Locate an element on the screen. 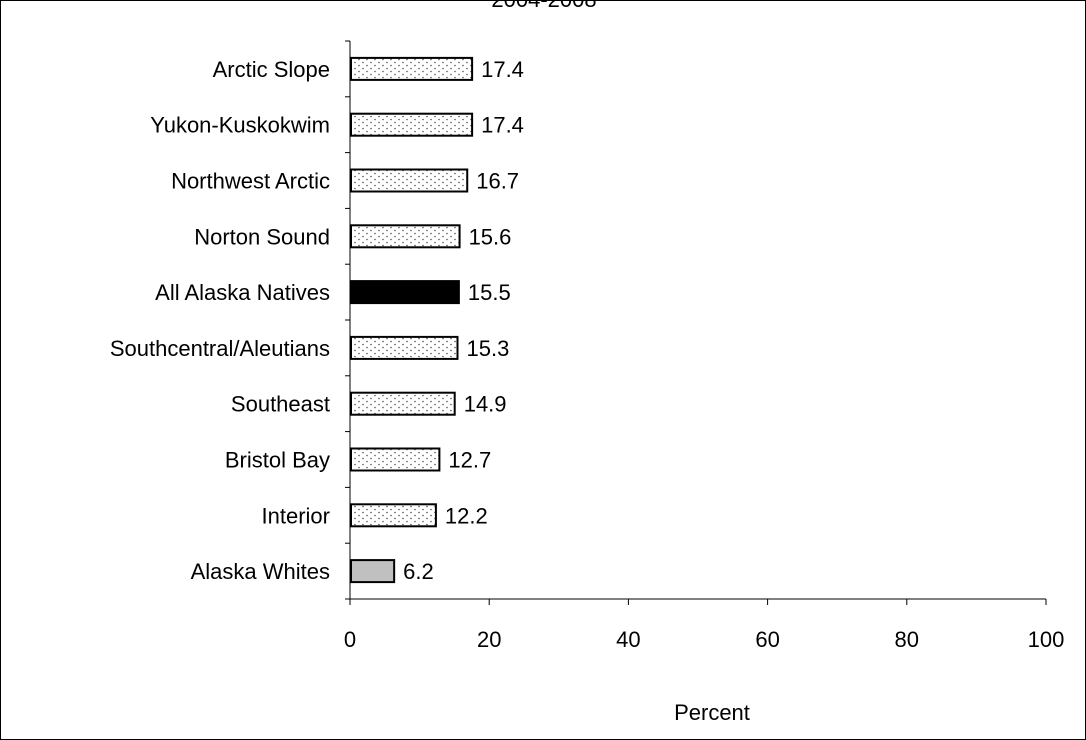 The height and width of the screenshot is (740, 1086). chart-title: 2004-2008 is located at coordinates (543, 6).